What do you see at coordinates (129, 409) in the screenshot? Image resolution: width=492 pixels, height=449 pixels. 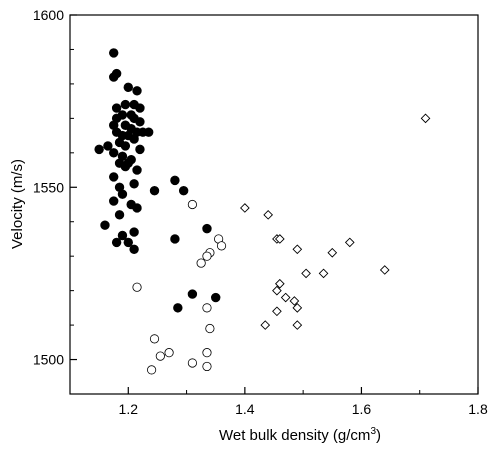 I see `x-tick-label: 1.2` at bounding box center [129, 409].